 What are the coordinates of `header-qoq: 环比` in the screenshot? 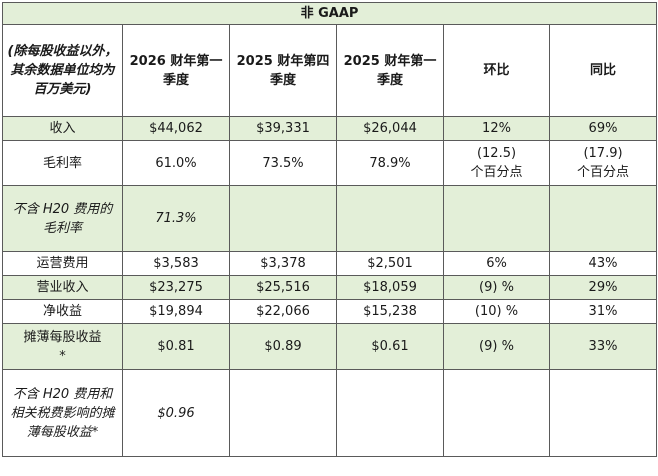 It's located at (496, 70).